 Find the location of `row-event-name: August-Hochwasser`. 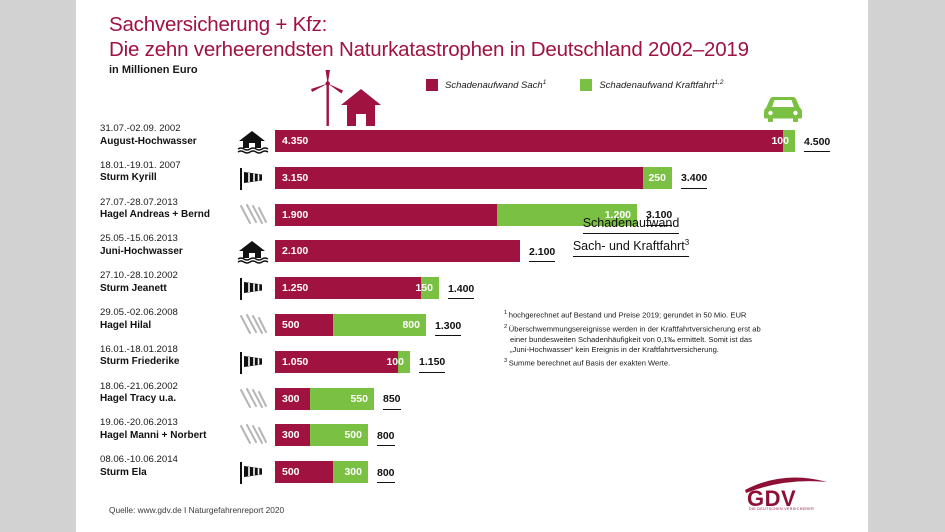

row-event-name: August-Hochwasser is located at coordinates (148, 141).